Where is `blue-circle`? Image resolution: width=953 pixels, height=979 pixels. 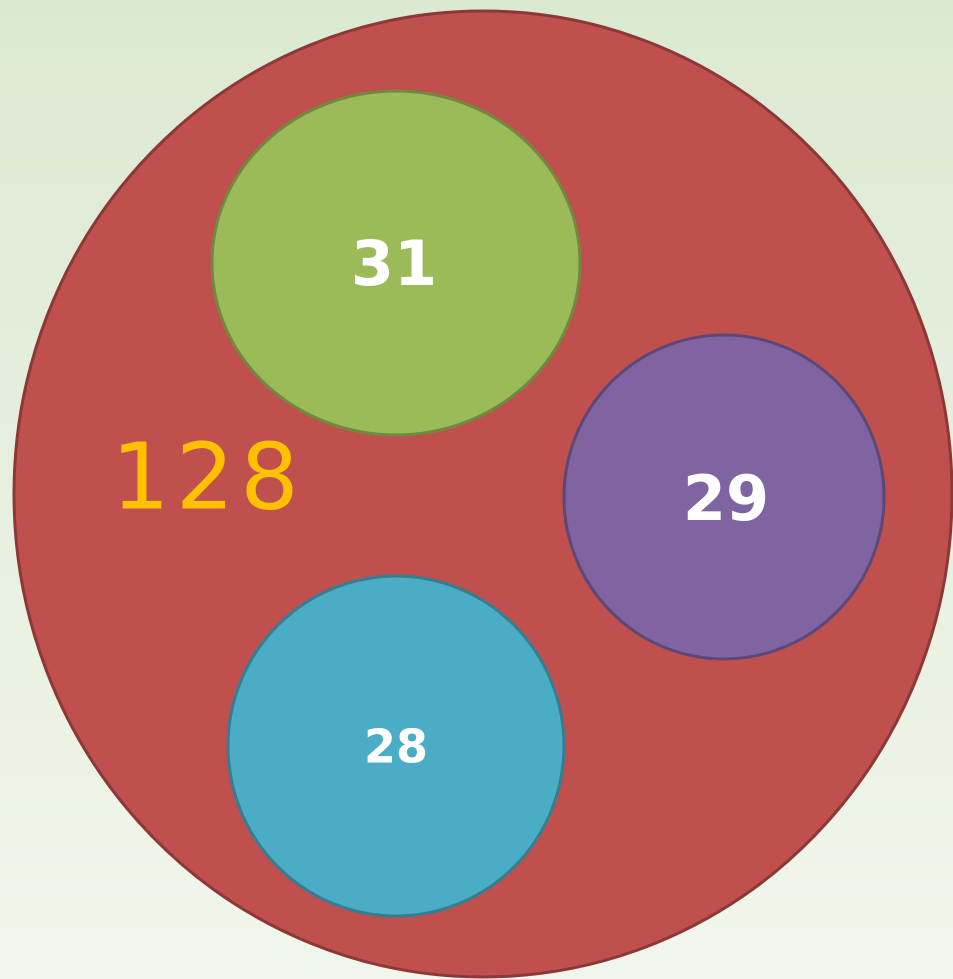 blue-circle is located at coordinates (396, 746).